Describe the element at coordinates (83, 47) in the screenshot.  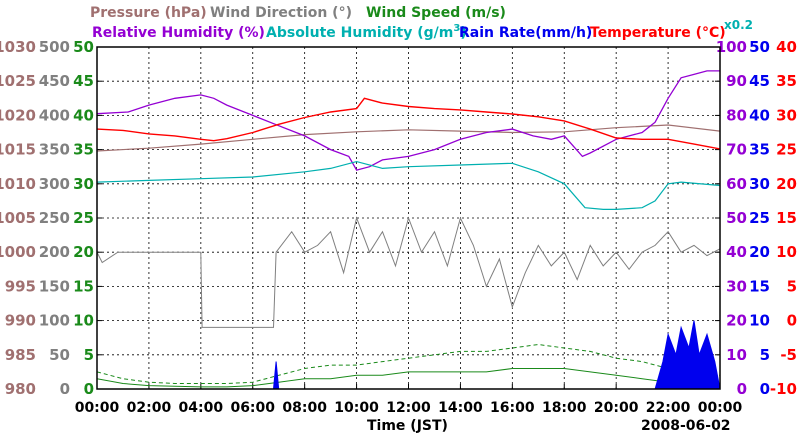
I see `y-tick-wind-speed: 50` at that location.